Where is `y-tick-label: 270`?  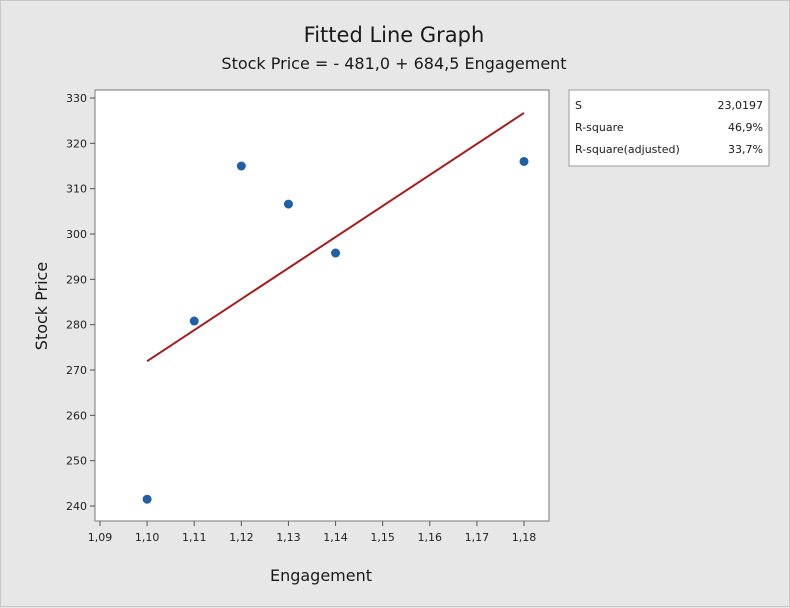
y-tick-label: 270 is located at coordinates (76, 370).